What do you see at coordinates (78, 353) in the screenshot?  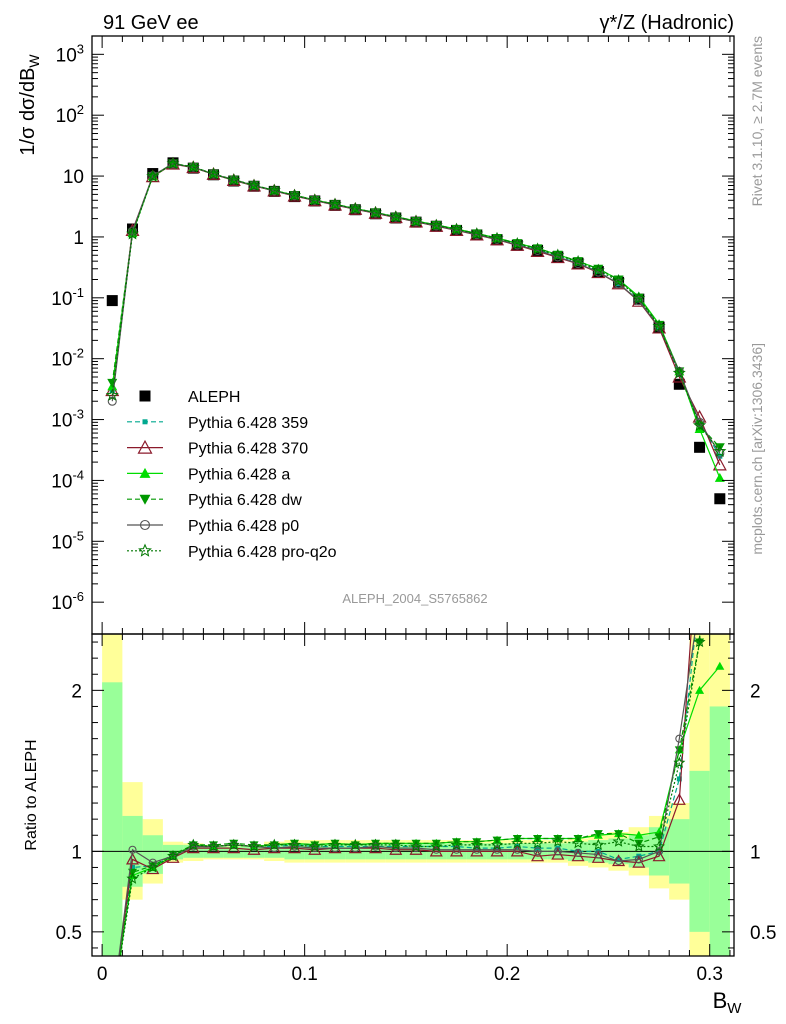 I see `y-tick-label-exponent: -2` at bounding box center [78, 353].